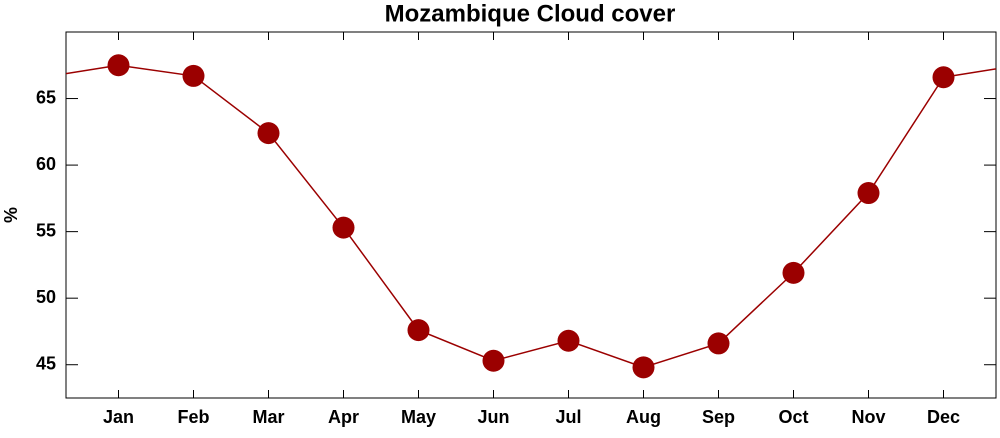  What do you see at coordinates (118, 417) in the screenshot?
I see `x-tick-label: Jan` at bounding box center [118, 417].